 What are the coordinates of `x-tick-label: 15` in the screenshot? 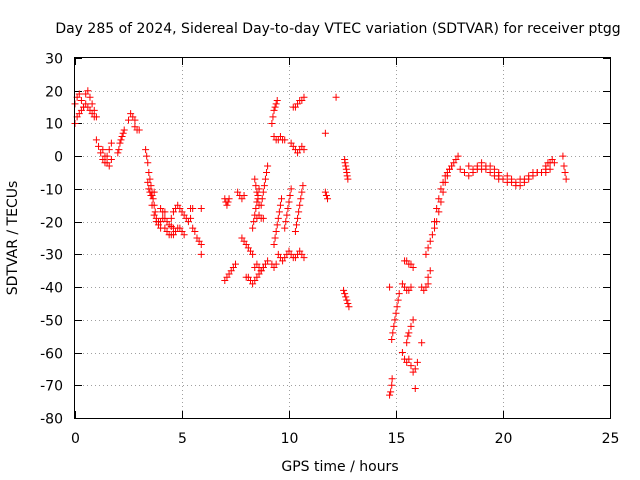 It's located at (397, 439).